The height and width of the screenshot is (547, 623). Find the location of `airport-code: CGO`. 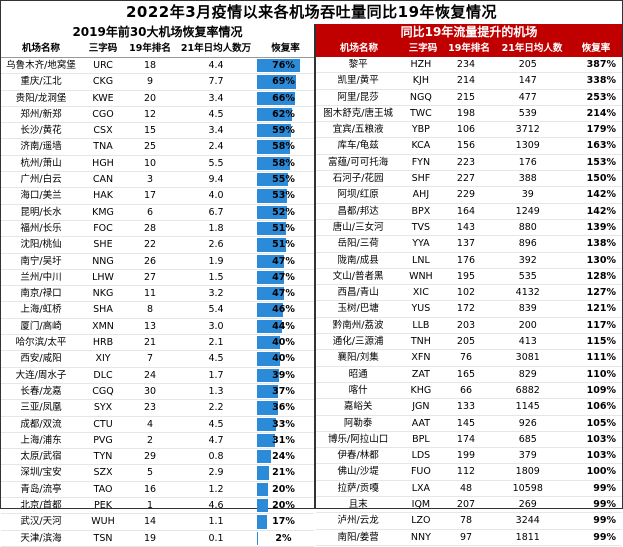

airport-code: CGO is located at coordinates (103, 114).